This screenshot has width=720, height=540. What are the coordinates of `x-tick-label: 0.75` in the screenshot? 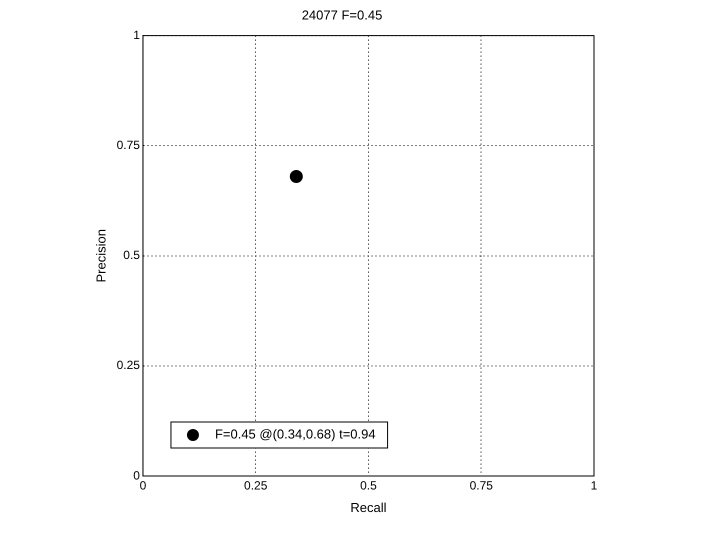 It's located at (482, 485).